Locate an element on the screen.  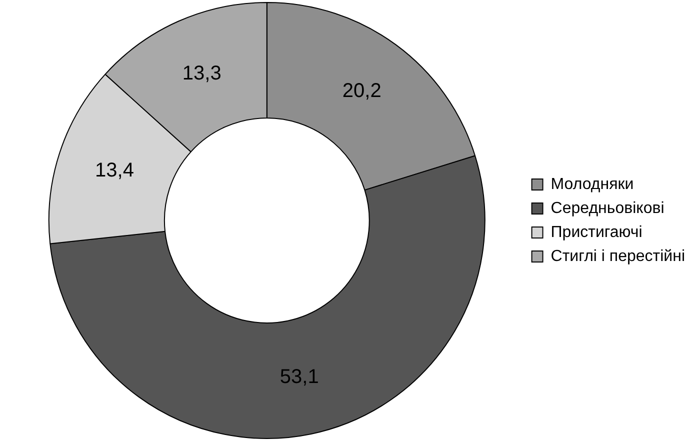
legend-label: Стиглі і перестійні is located at coordinates (618, 256).